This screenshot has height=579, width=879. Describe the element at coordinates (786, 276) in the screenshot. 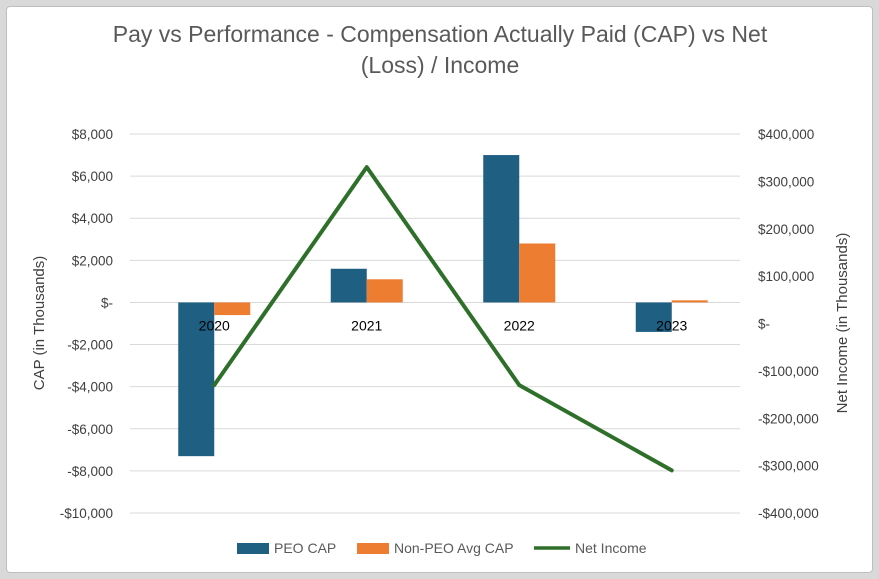

I see `y2-tick-label: $100,000` at that location.